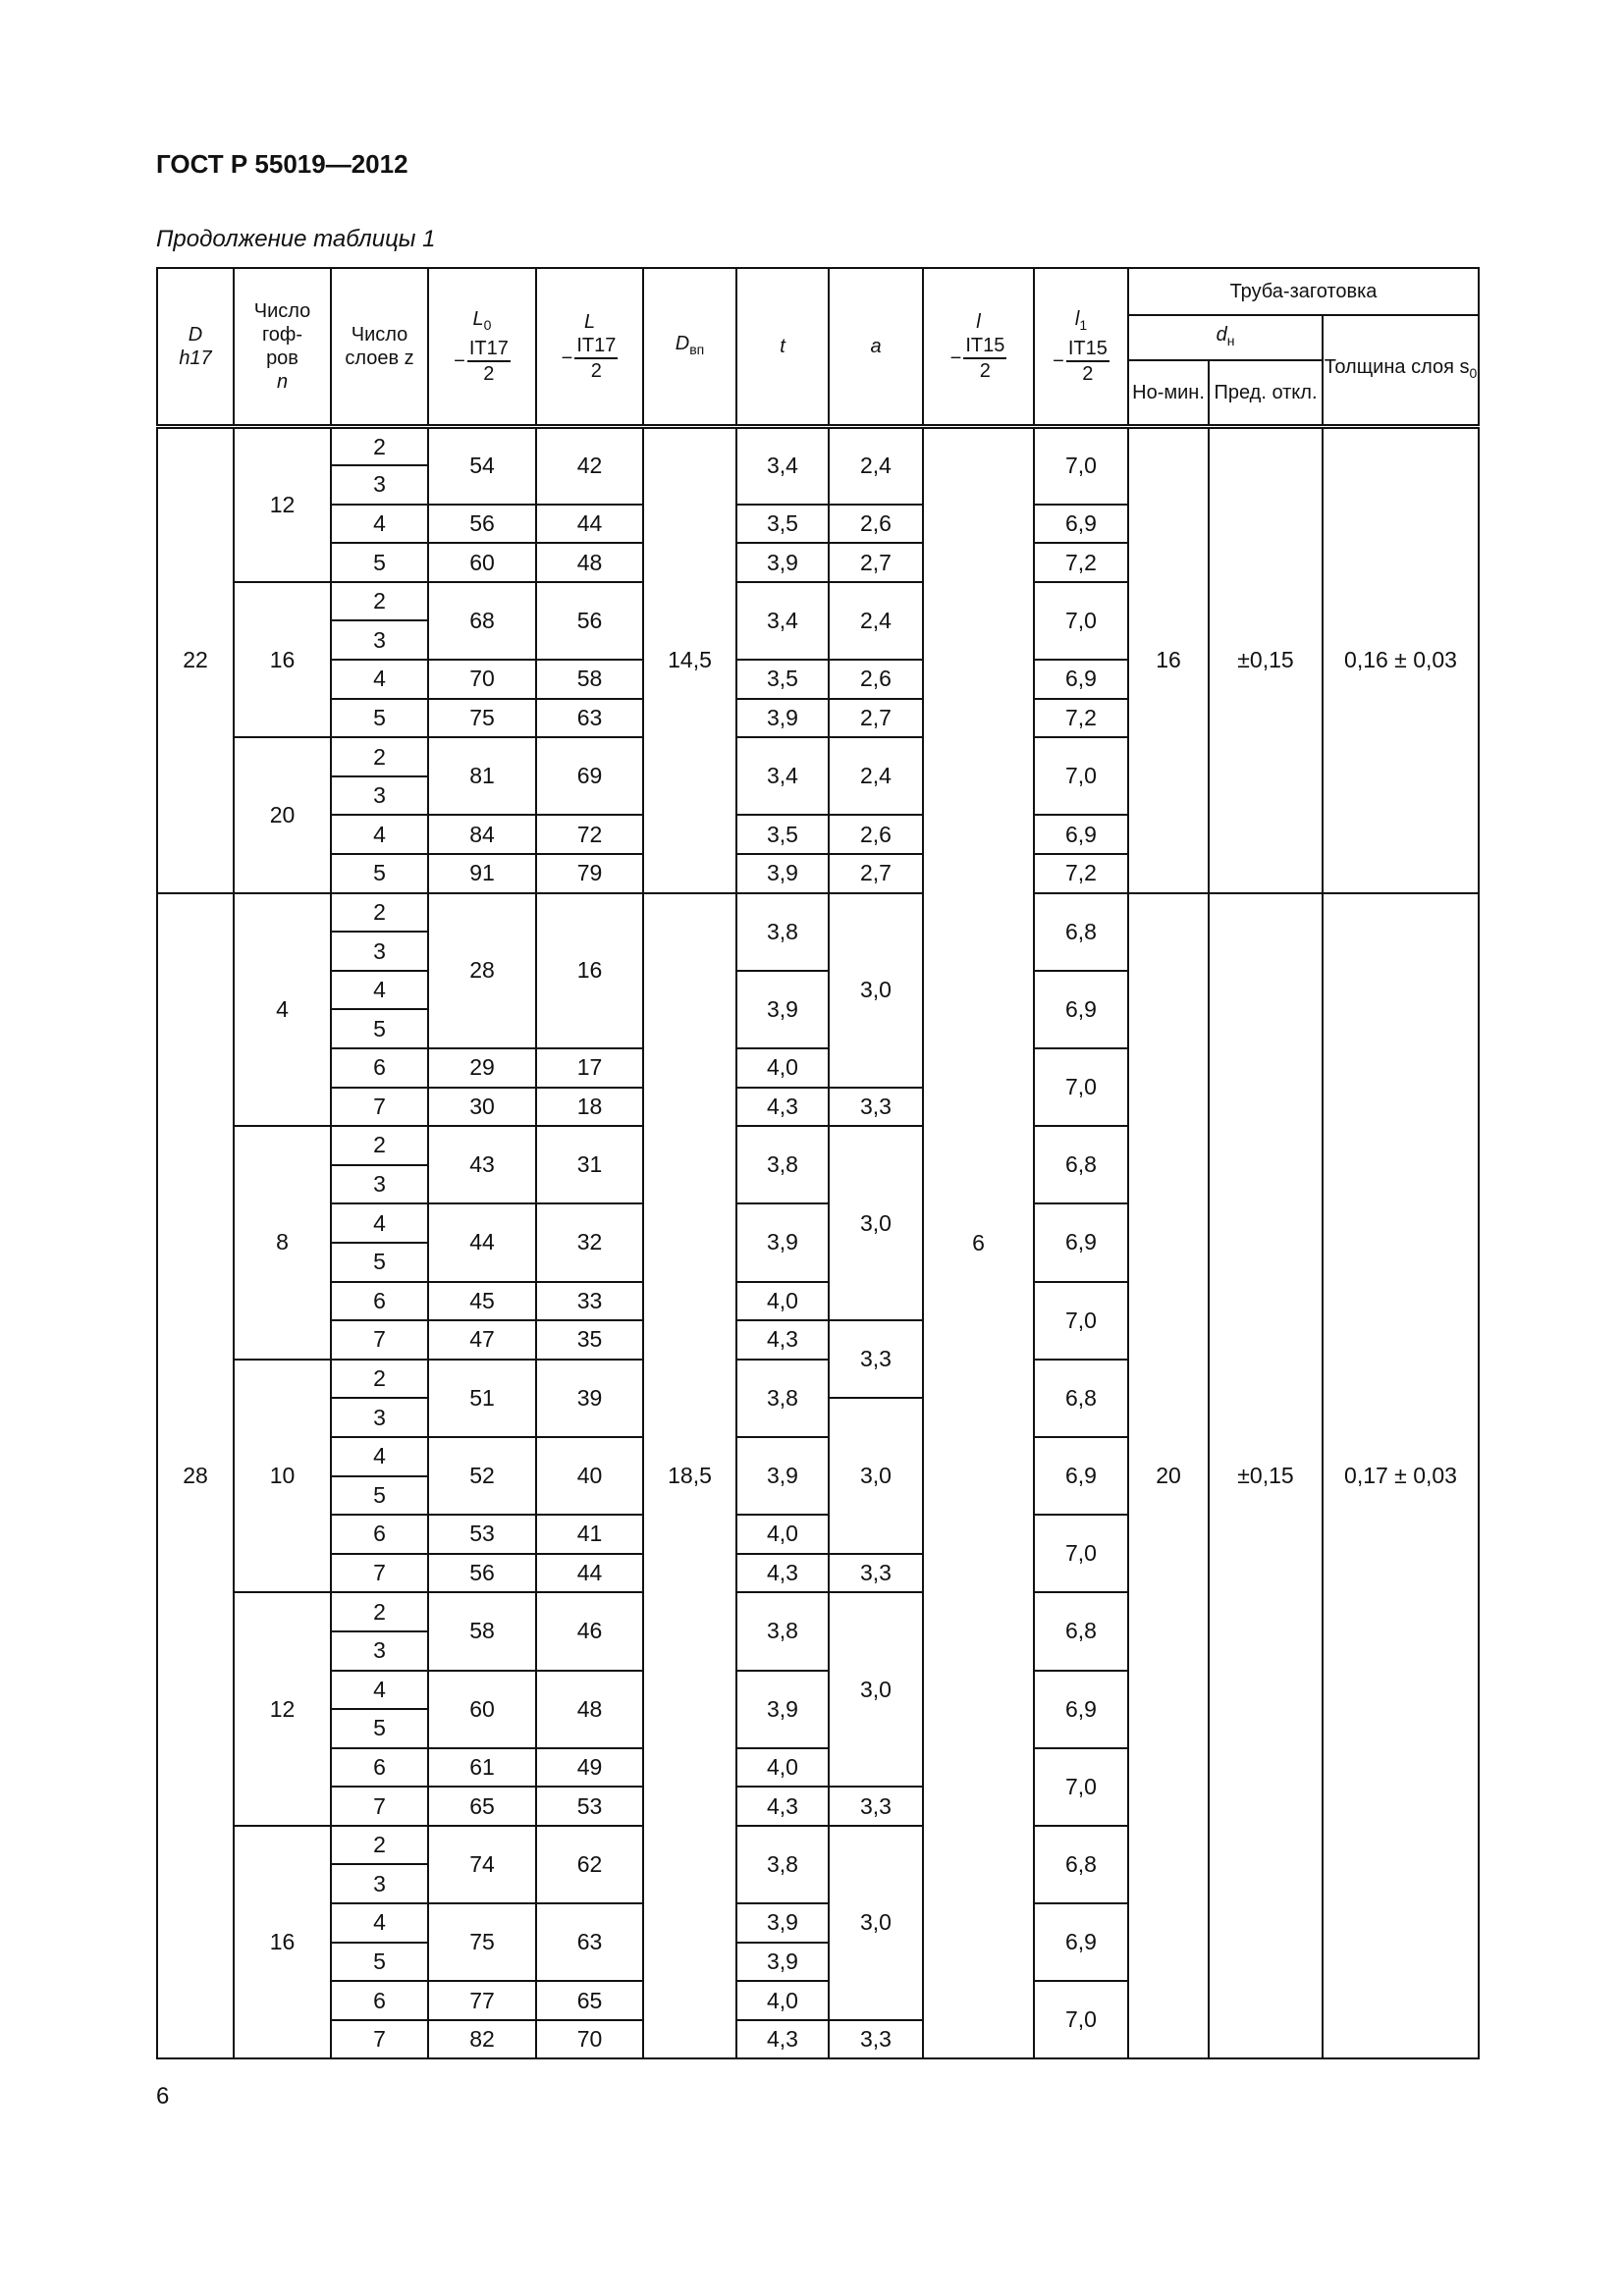  Describe the element at coordinates (689, 659) in the screenshot. I see `table-cell: 14,5` at that location.